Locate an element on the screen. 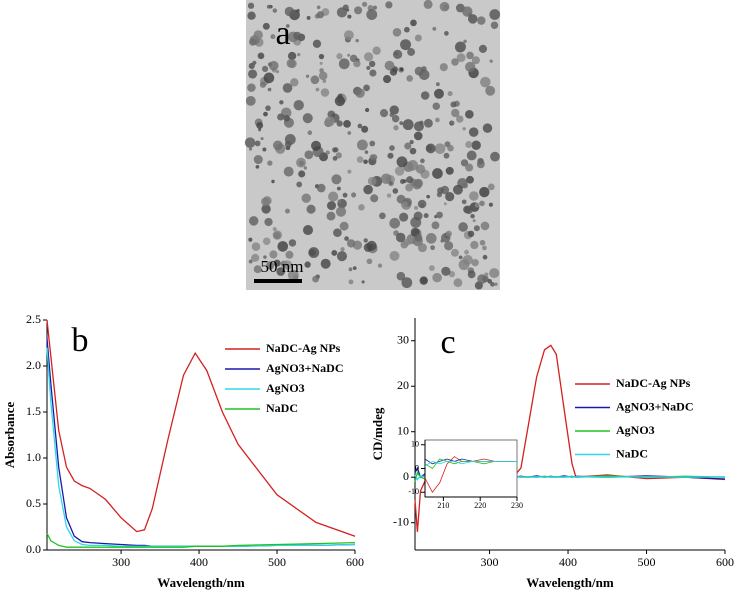 This screenshot has width=739, height=610. y-tick-label: 2.5 is located at coordinates (33, 319).